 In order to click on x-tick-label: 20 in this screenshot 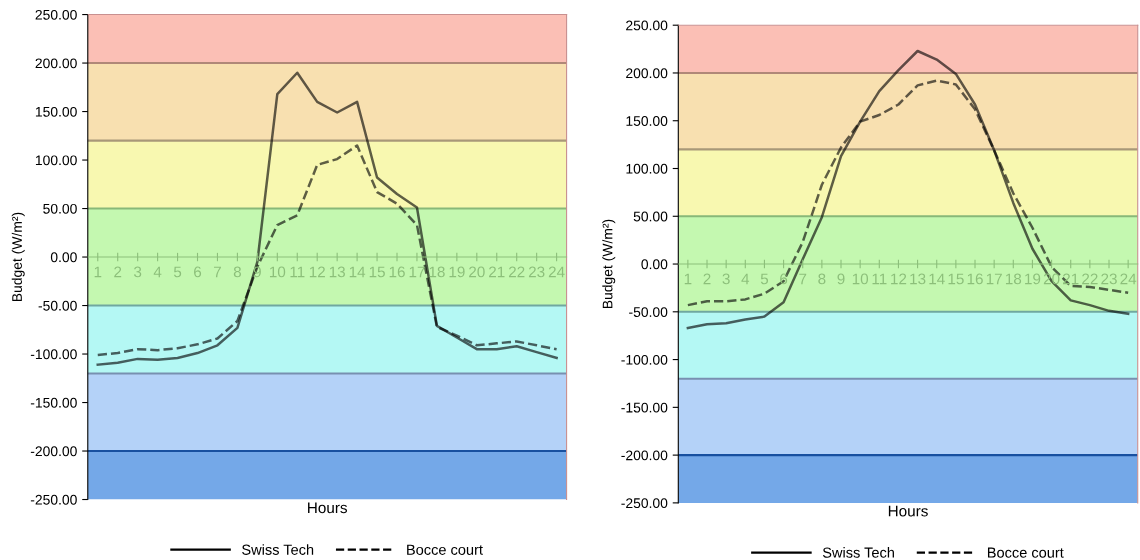, I will do `click(477, 272)`.